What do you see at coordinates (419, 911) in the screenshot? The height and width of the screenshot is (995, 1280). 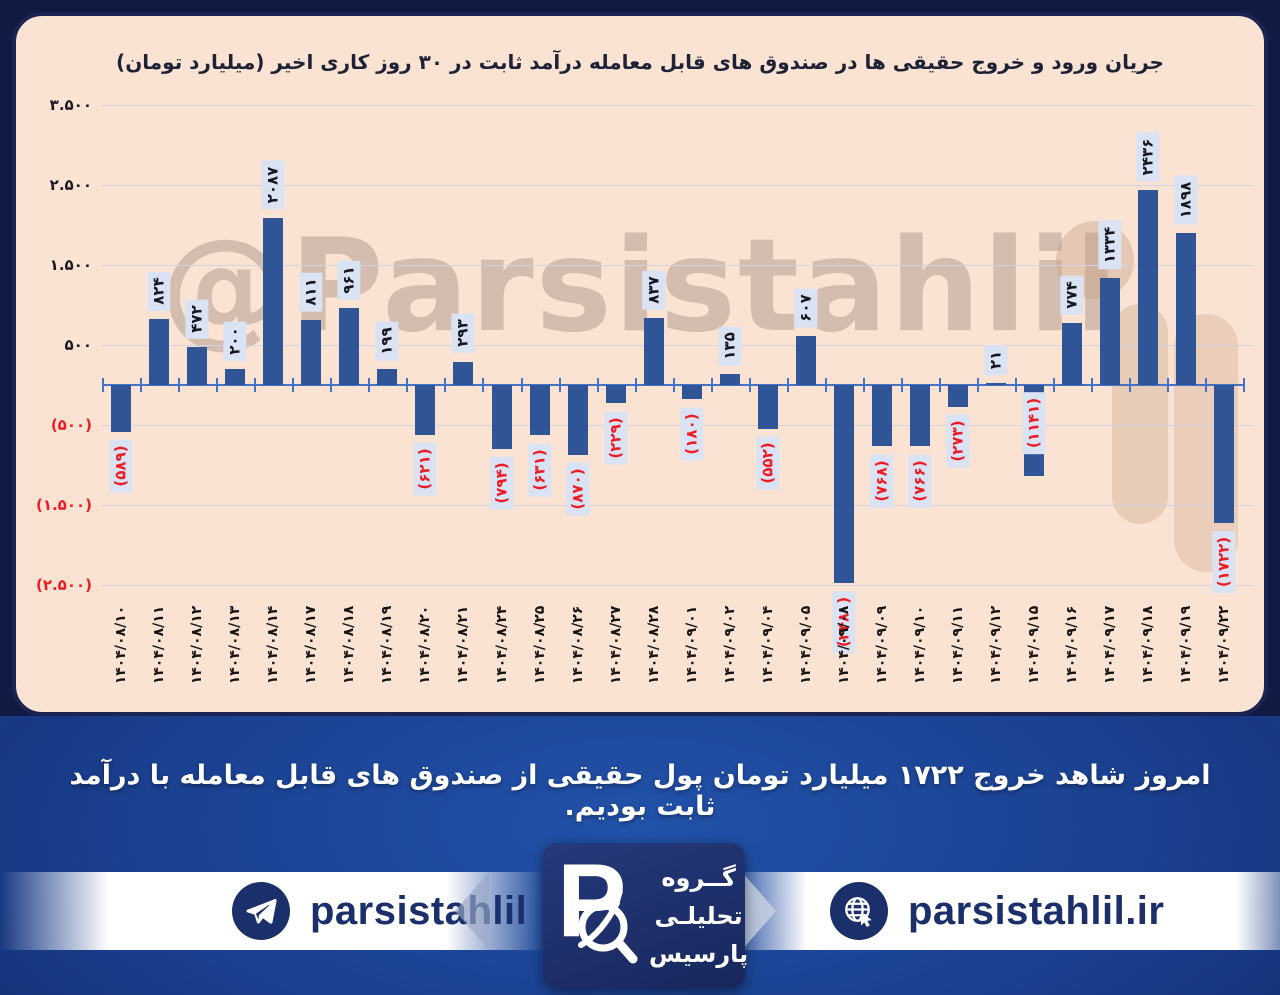 I see `telegram-handle: parsistahlil` at bounding box center [419, 911].